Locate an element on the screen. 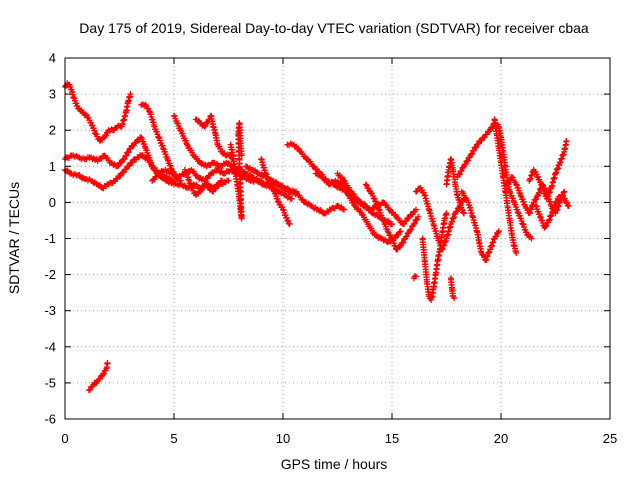  x-tick-label: 25 is located at coordinates (610, 438).